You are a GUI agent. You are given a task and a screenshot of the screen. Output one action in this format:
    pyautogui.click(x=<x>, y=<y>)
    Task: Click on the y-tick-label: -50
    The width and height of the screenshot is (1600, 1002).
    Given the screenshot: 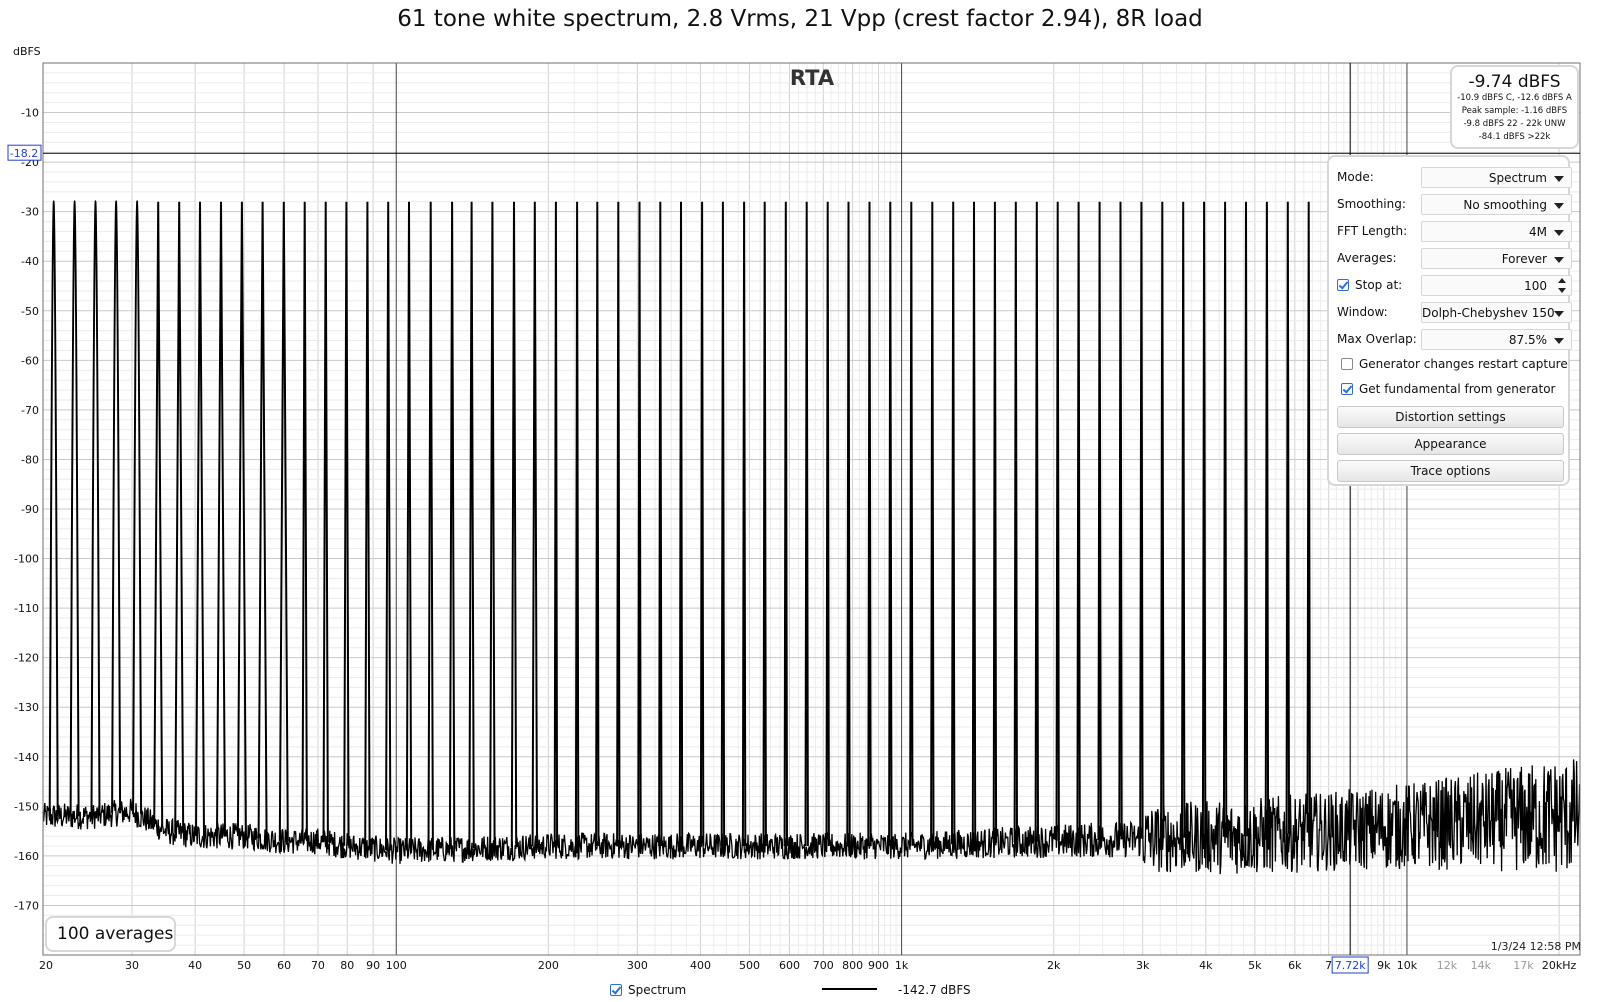 What is the action you would take?
    pyautogui.click(x=30, y=311)
    